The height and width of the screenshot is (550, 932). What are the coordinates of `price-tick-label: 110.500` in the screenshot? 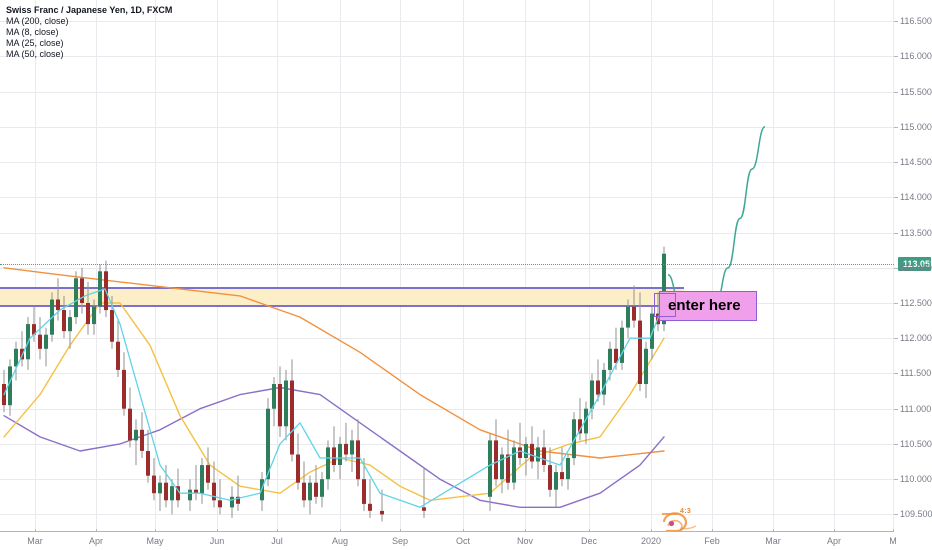 It's located at (916, 444).